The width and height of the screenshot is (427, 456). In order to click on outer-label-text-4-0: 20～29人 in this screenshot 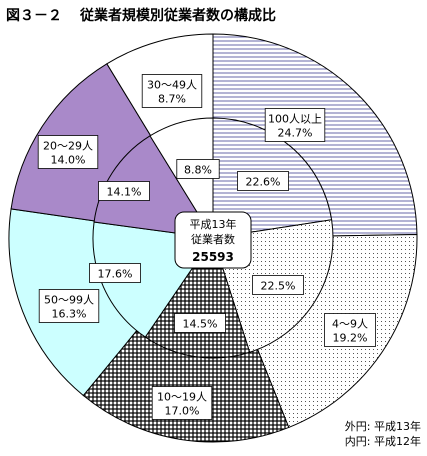, I will do `click(68, 146)`.